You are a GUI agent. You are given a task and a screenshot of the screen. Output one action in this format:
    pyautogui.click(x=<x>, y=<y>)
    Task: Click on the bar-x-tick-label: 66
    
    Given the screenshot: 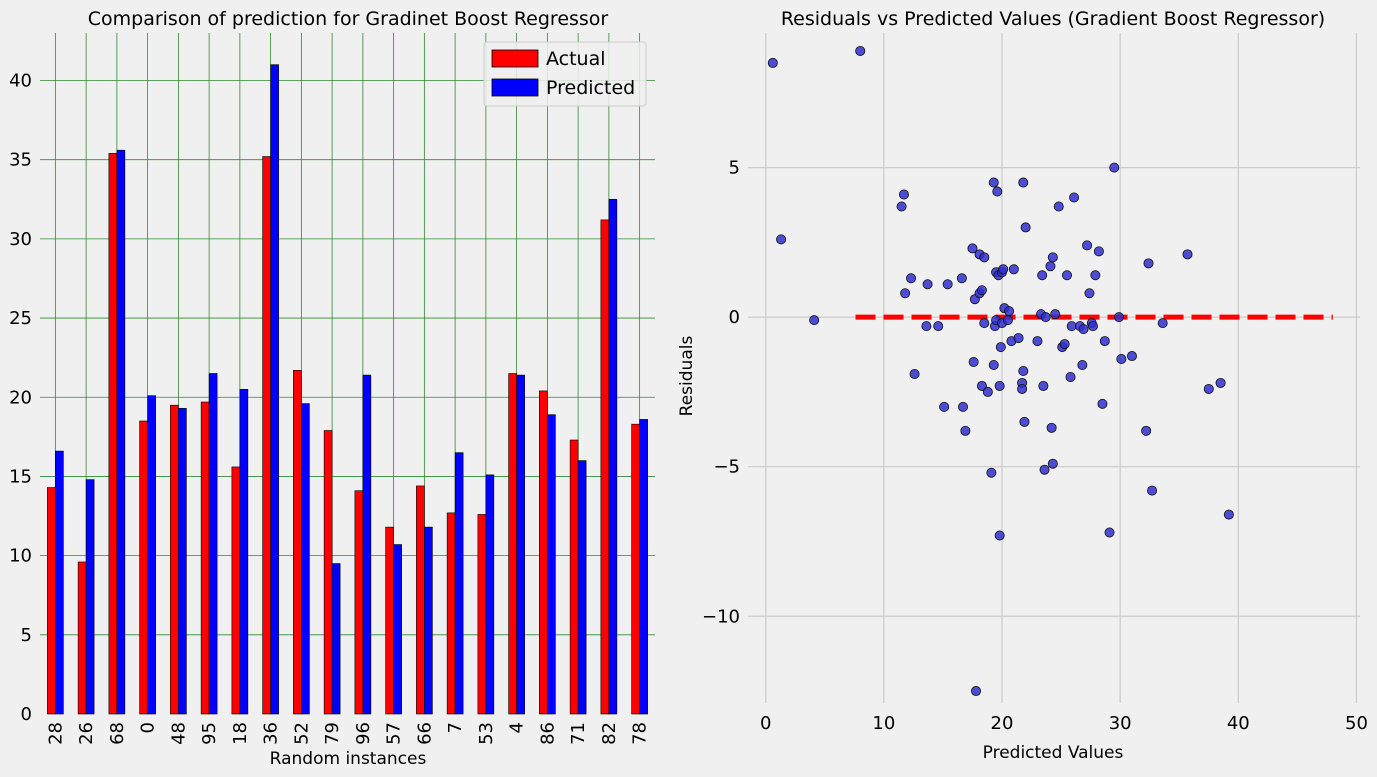 What is the action you would take?
    pyautogui.click(x=424, y=733)
    